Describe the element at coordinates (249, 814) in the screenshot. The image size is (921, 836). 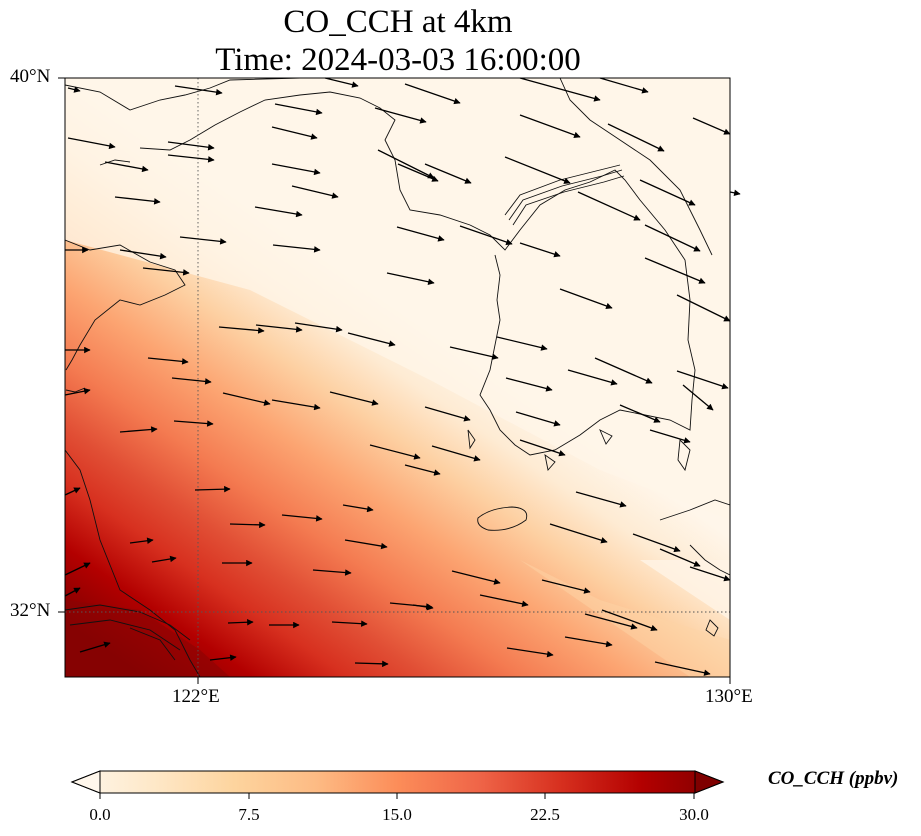
I see `colorbar-tick: 7.5` at that location.